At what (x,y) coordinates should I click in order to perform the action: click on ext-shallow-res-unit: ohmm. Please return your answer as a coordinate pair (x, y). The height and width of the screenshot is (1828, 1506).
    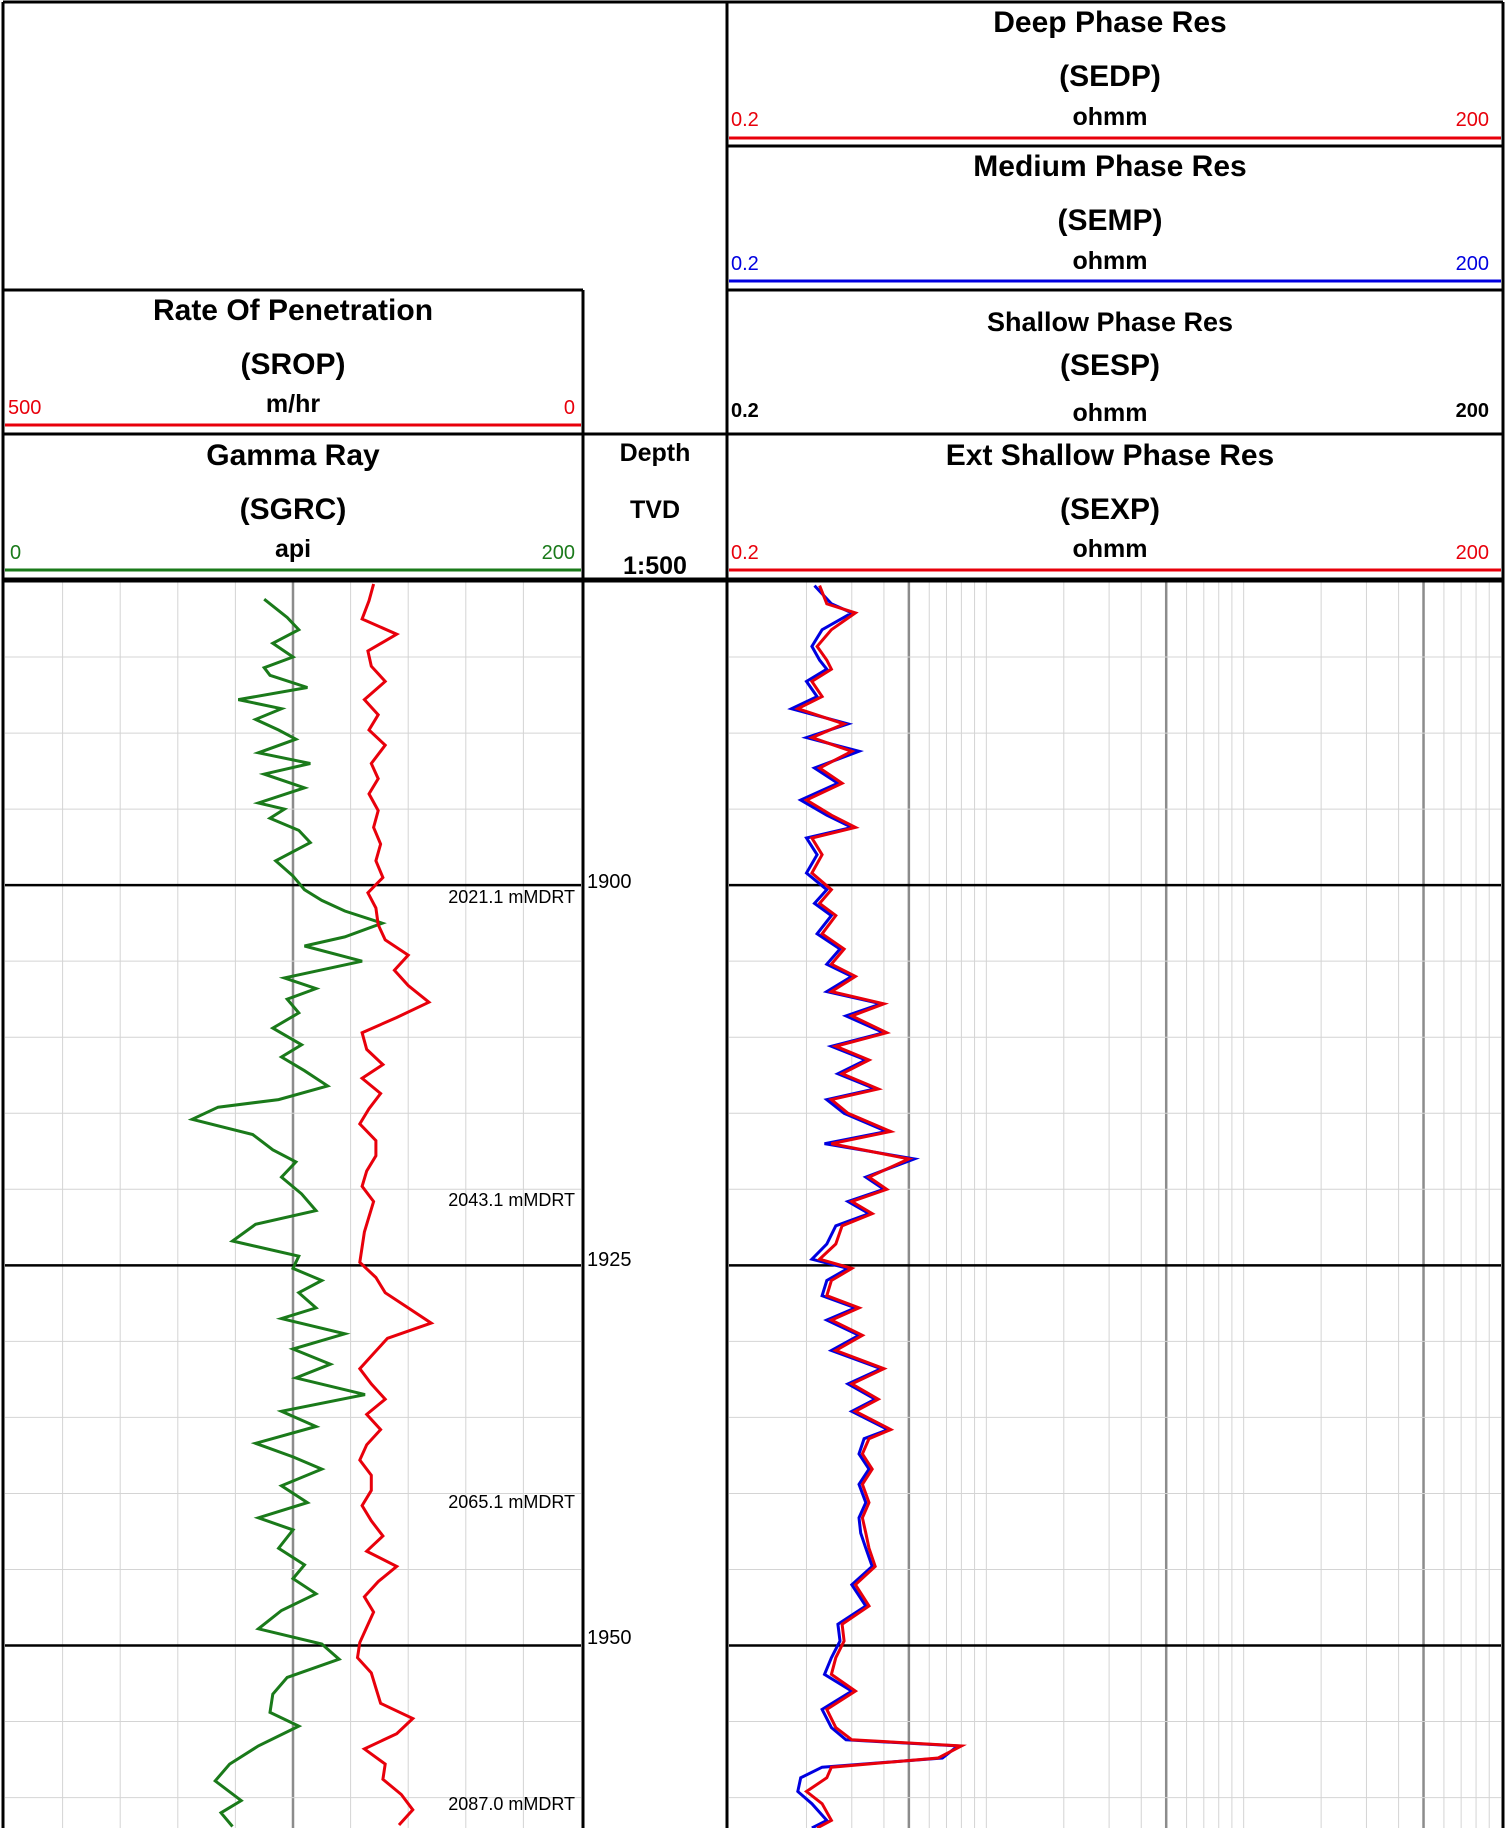
    Looking at the image, I should click on (1110, 549).